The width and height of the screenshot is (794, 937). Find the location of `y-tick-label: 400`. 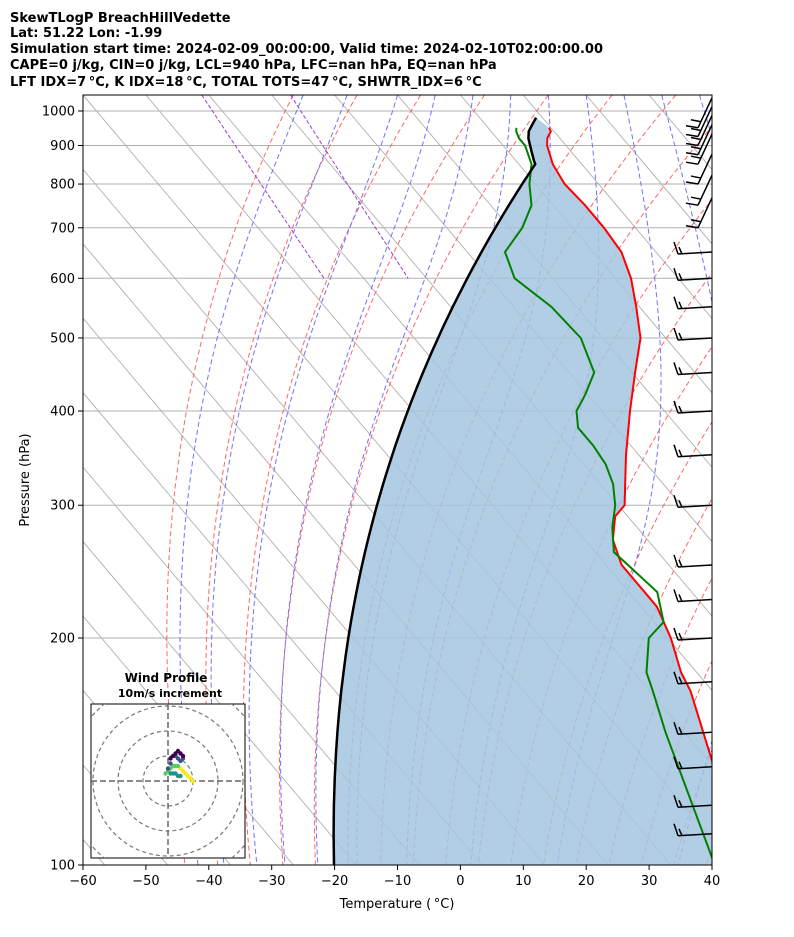

y-tick-label: 400 is located at coordinates (62, 412).